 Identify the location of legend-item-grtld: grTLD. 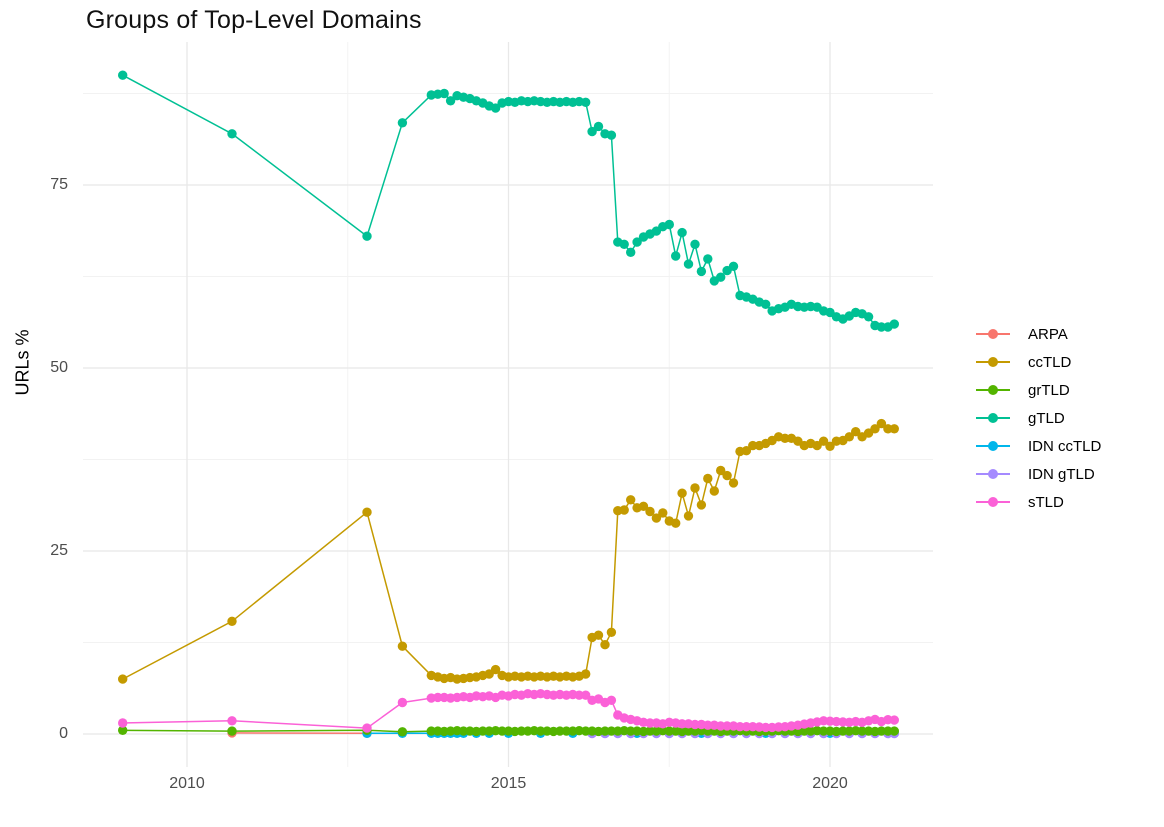
(1038, 390).